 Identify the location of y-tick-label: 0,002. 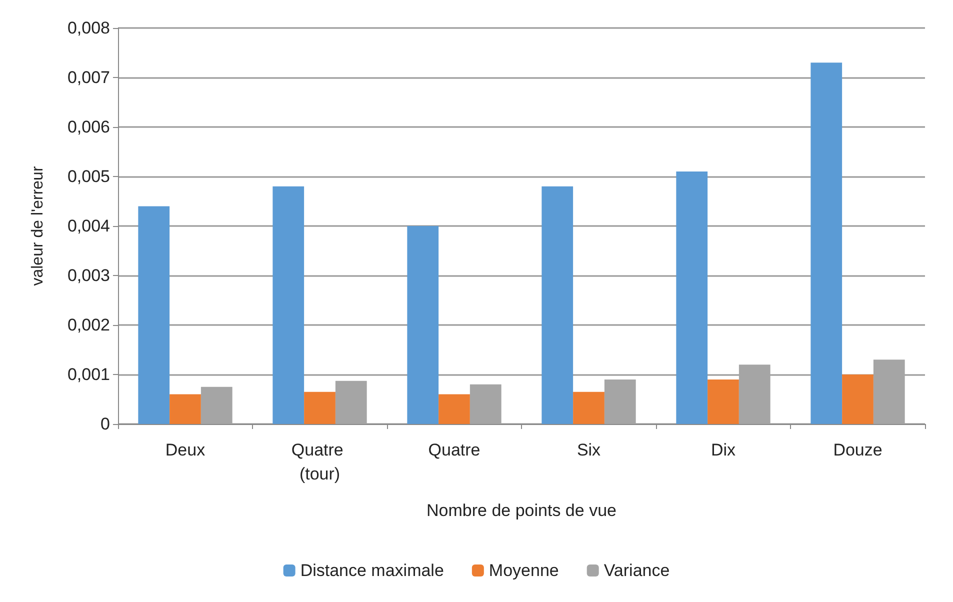
(88, 325).